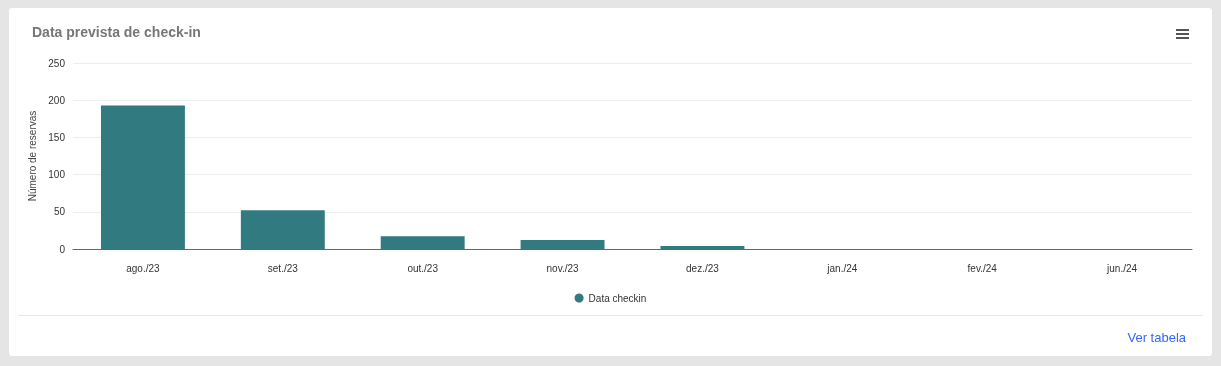  What do you see at coordinates (703, 268) in the screenshot?
I see `x-tick-label: dez./23` at bounding box center [703, 268].